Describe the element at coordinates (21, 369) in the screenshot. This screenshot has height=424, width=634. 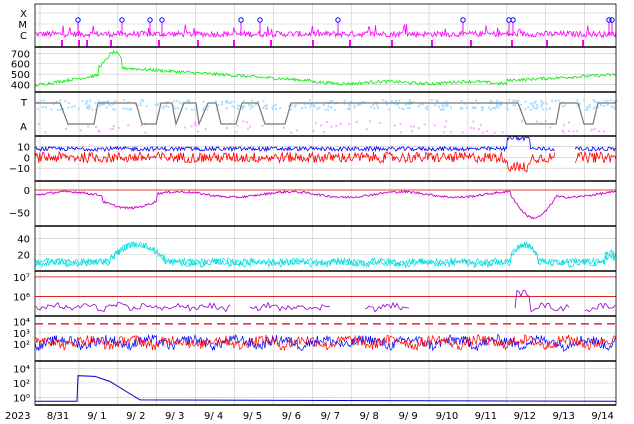
I see `y-tick-label: 10⁴` at that location.